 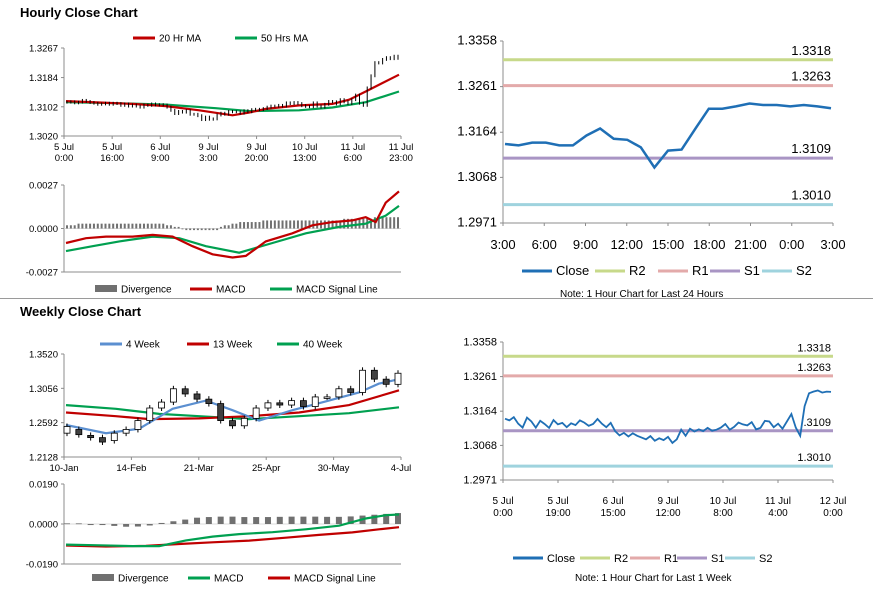 What do you see at coordinates (305, 158) in the screenshot?
I see `x-tick-label: 13:00` at bounding box center [305, 158].